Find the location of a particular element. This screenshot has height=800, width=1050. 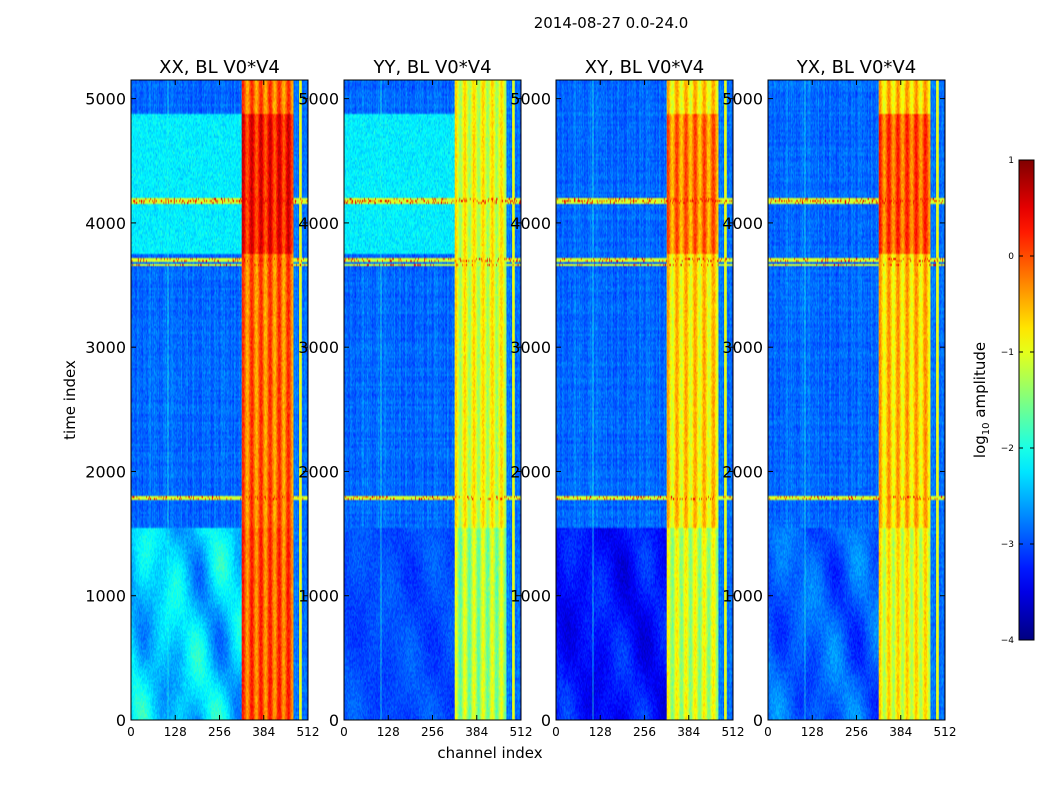

colorbar-tick-label: −2 is located at coordinates (1007, 449).